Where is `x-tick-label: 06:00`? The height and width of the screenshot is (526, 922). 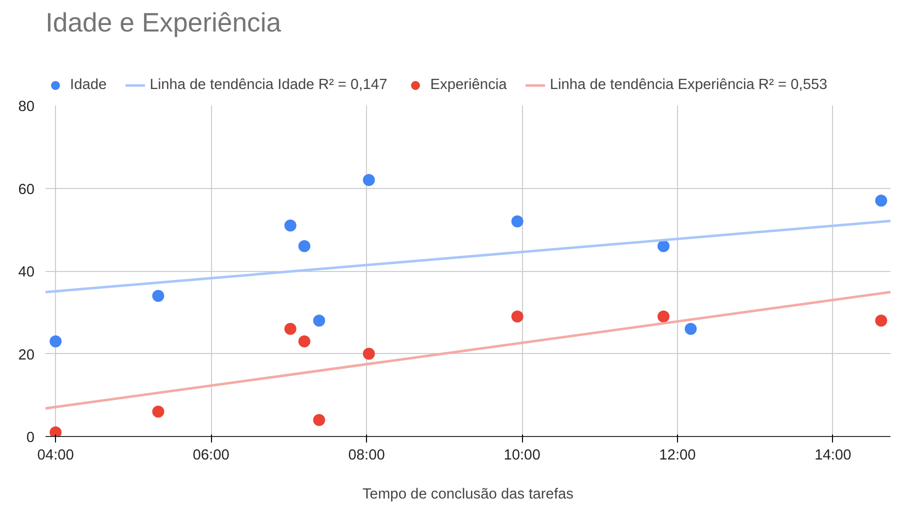 x-tick-label: 06:00 is located at coordinates (211, 456).